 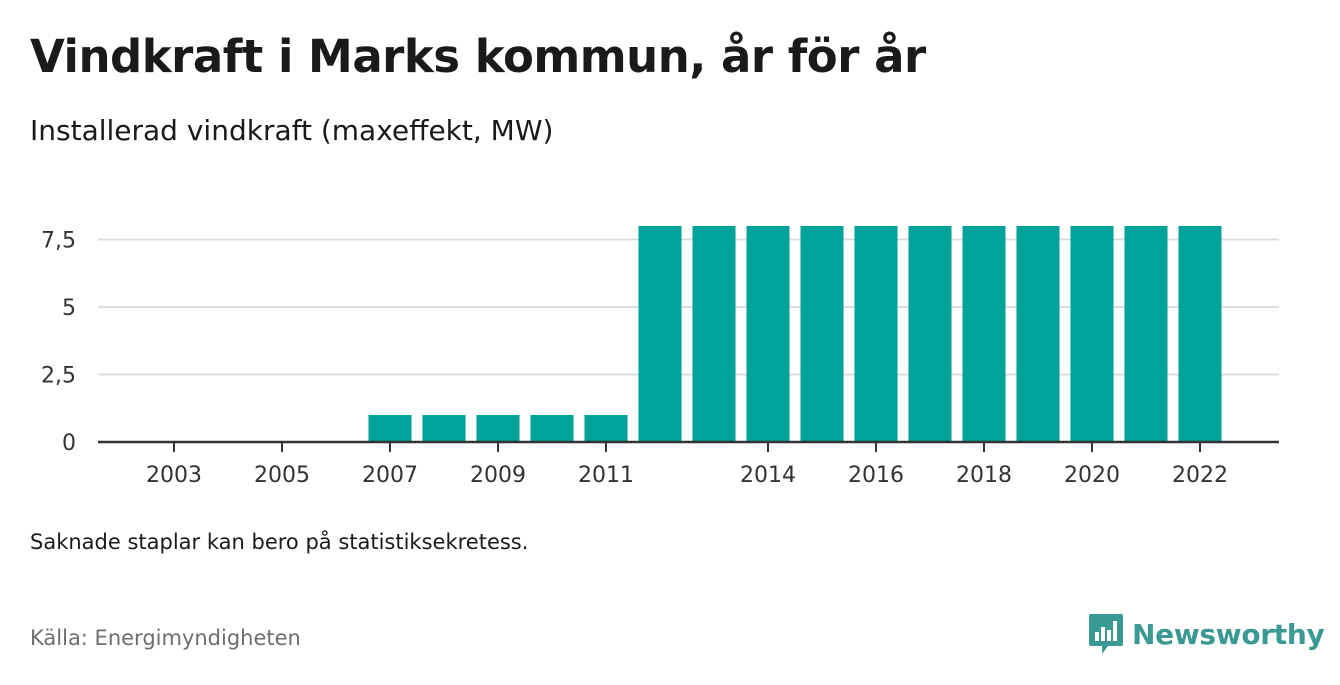 What do you see at coordinates (478, 56) in the screenshot?
I see `chart-title: Vindkraft i Marks kommun, år för år` at bounding box center [478, 56].